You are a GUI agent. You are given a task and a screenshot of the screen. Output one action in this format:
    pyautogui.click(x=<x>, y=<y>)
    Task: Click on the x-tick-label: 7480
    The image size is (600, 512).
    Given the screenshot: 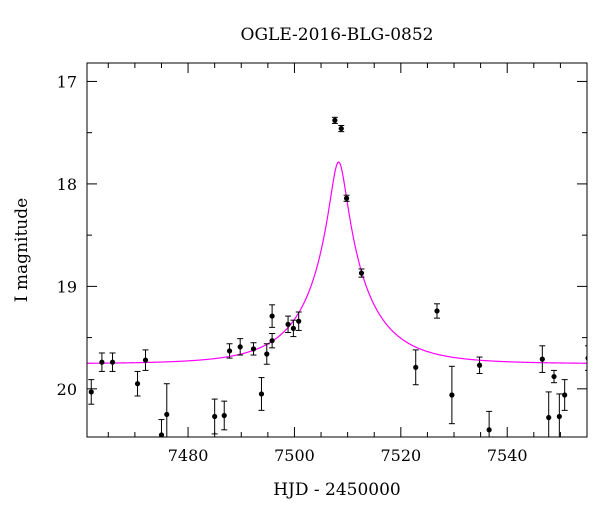 What is the action you would take?
    pyautogui.click(x=188, y=455)
    